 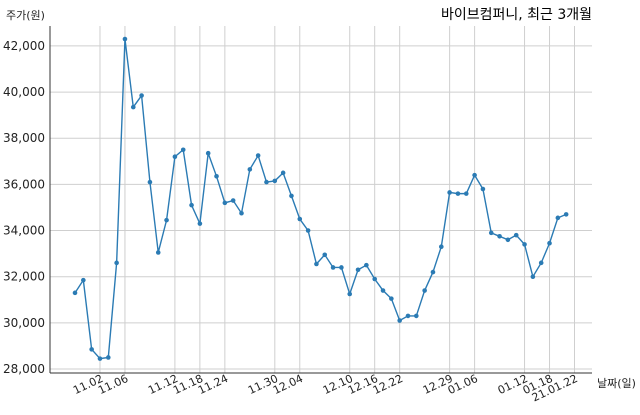 I want to click on y-tick-label: 34,000, so click(x=24, y=231).